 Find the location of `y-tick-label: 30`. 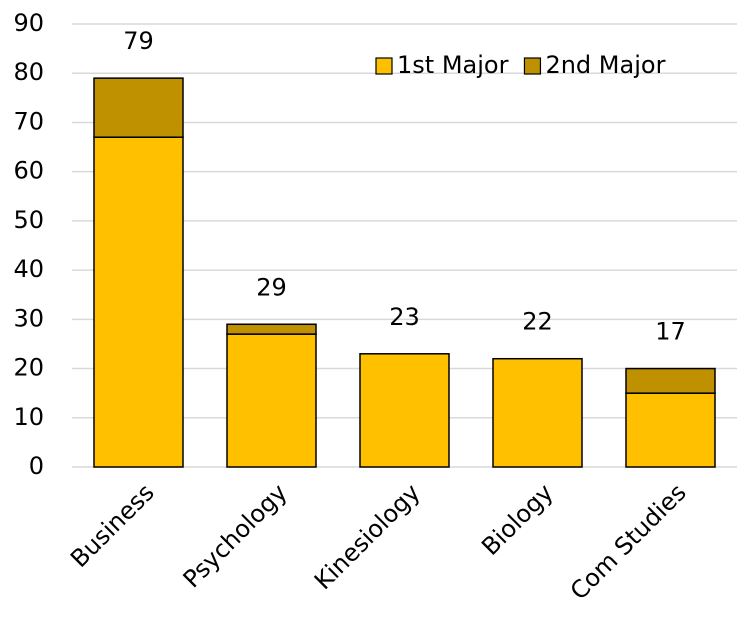

y-tick-label: 30 is located at coordinates (28, 318).